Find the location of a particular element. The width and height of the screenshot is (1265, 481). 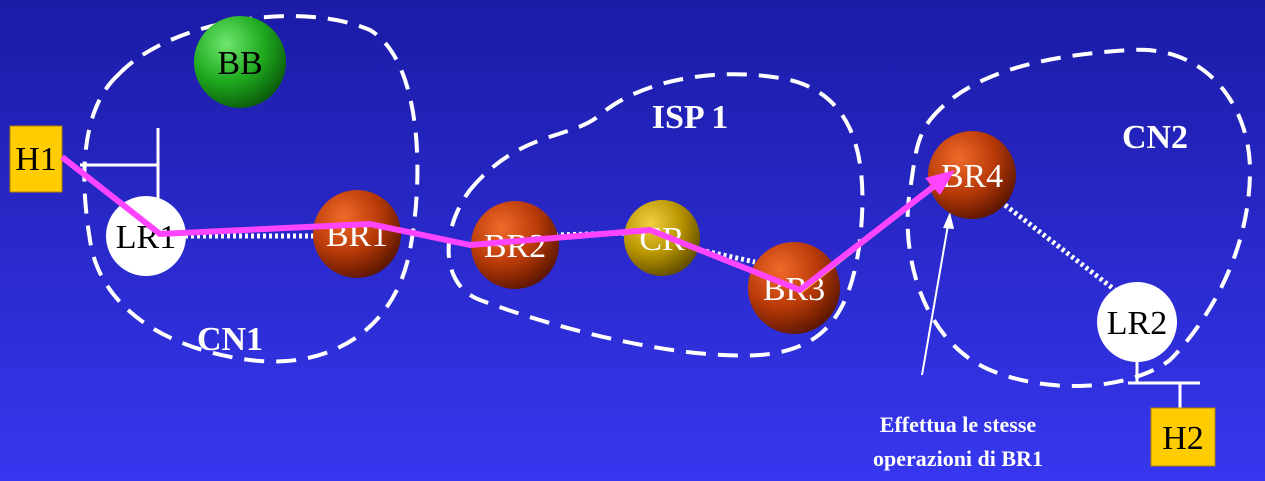

cn2-label: CN2 is located at coordinates (1155, 137).